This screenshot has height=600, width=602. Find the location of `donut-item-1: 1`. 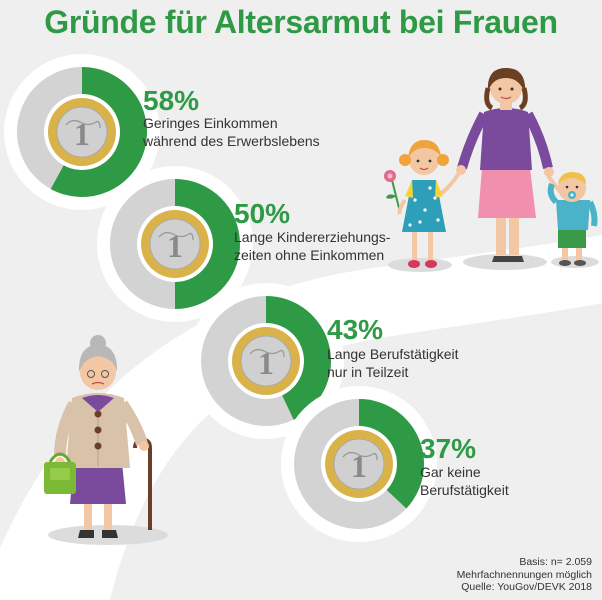

donut-item-1: 1 is located at coordinates (82, 132).